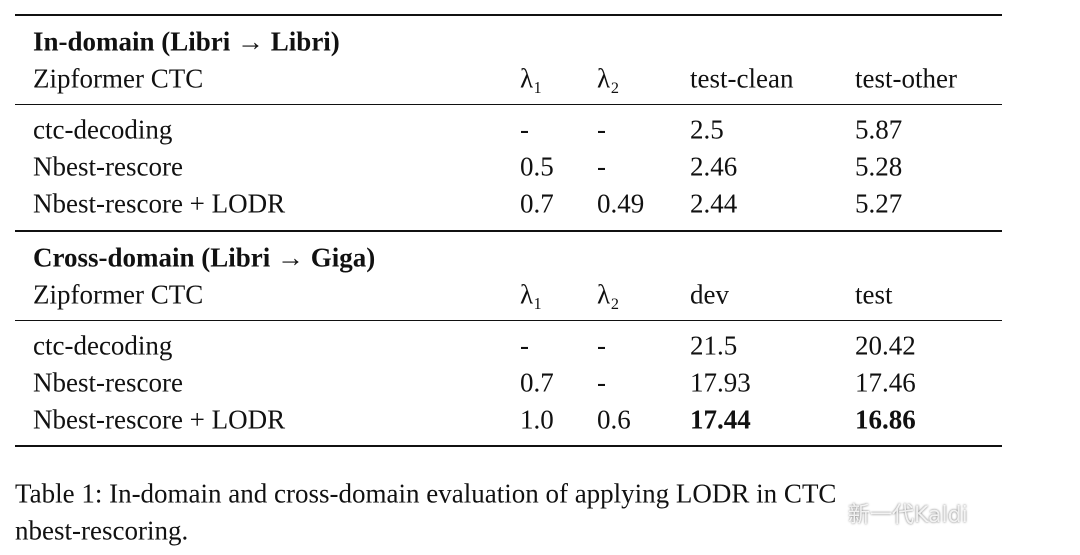 The width and height of the screenshot is (1080, 555). Describe the element at coordinates (204, 257) in the screenshot. I see `section-title: Cross-domain (Libri → Giga)` at that location.